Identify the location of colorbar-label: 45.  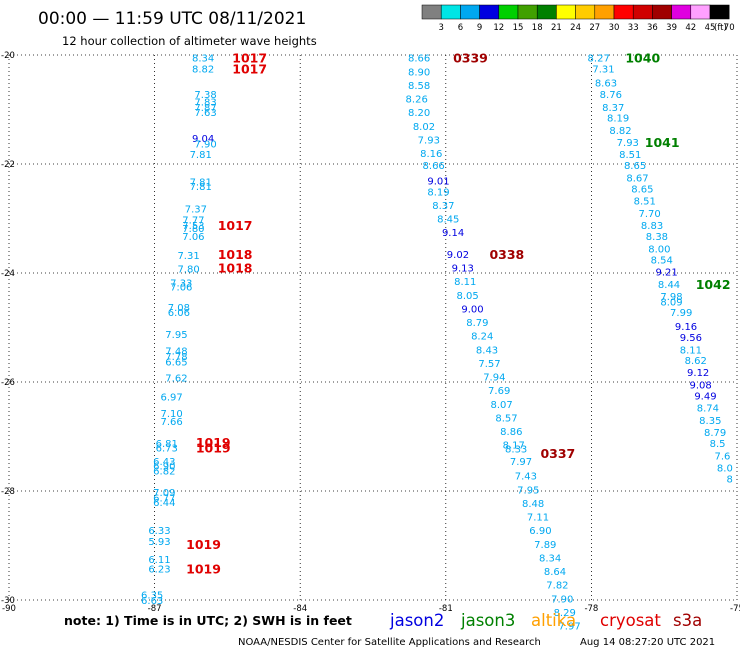
(710, 28).